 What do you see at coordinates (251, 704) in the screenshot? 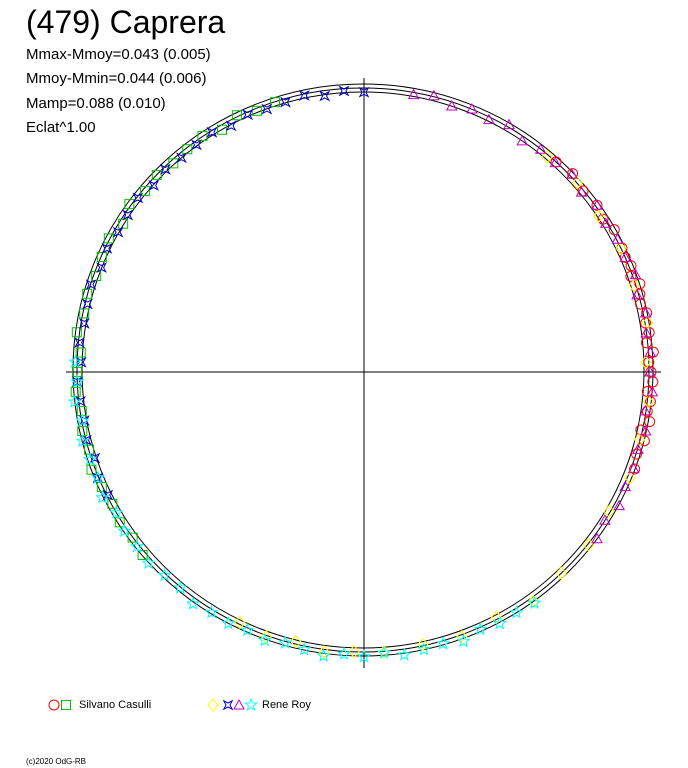
I see `legend-marker-star` at bounding box center [251, 704].